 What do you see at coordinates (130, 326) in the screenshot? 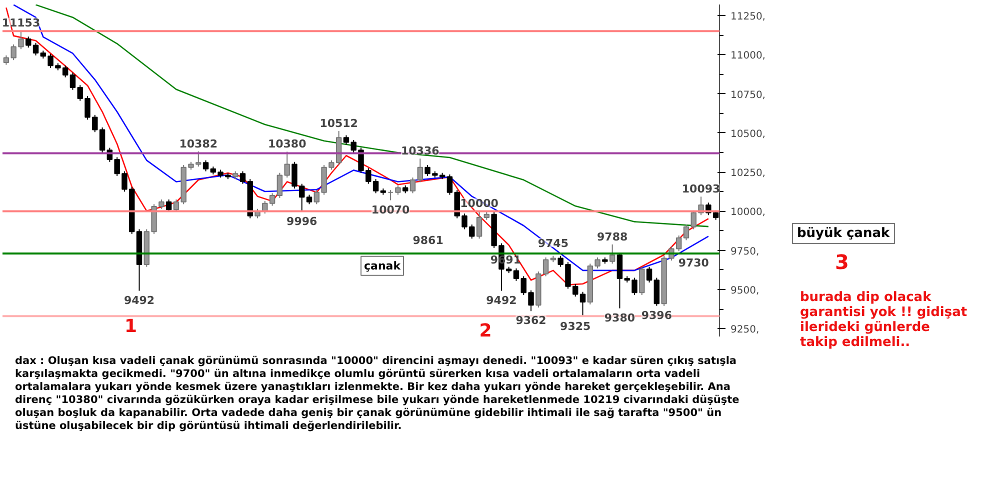
I see `annotation: 1` at bounding box center [130, 326].